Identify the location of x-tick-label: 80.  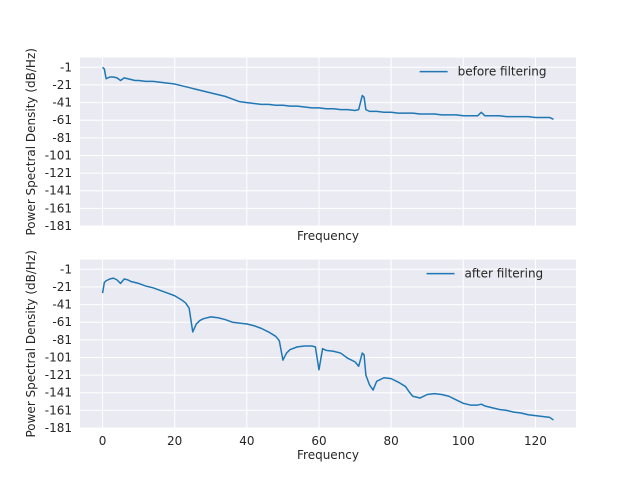
(390, 441).